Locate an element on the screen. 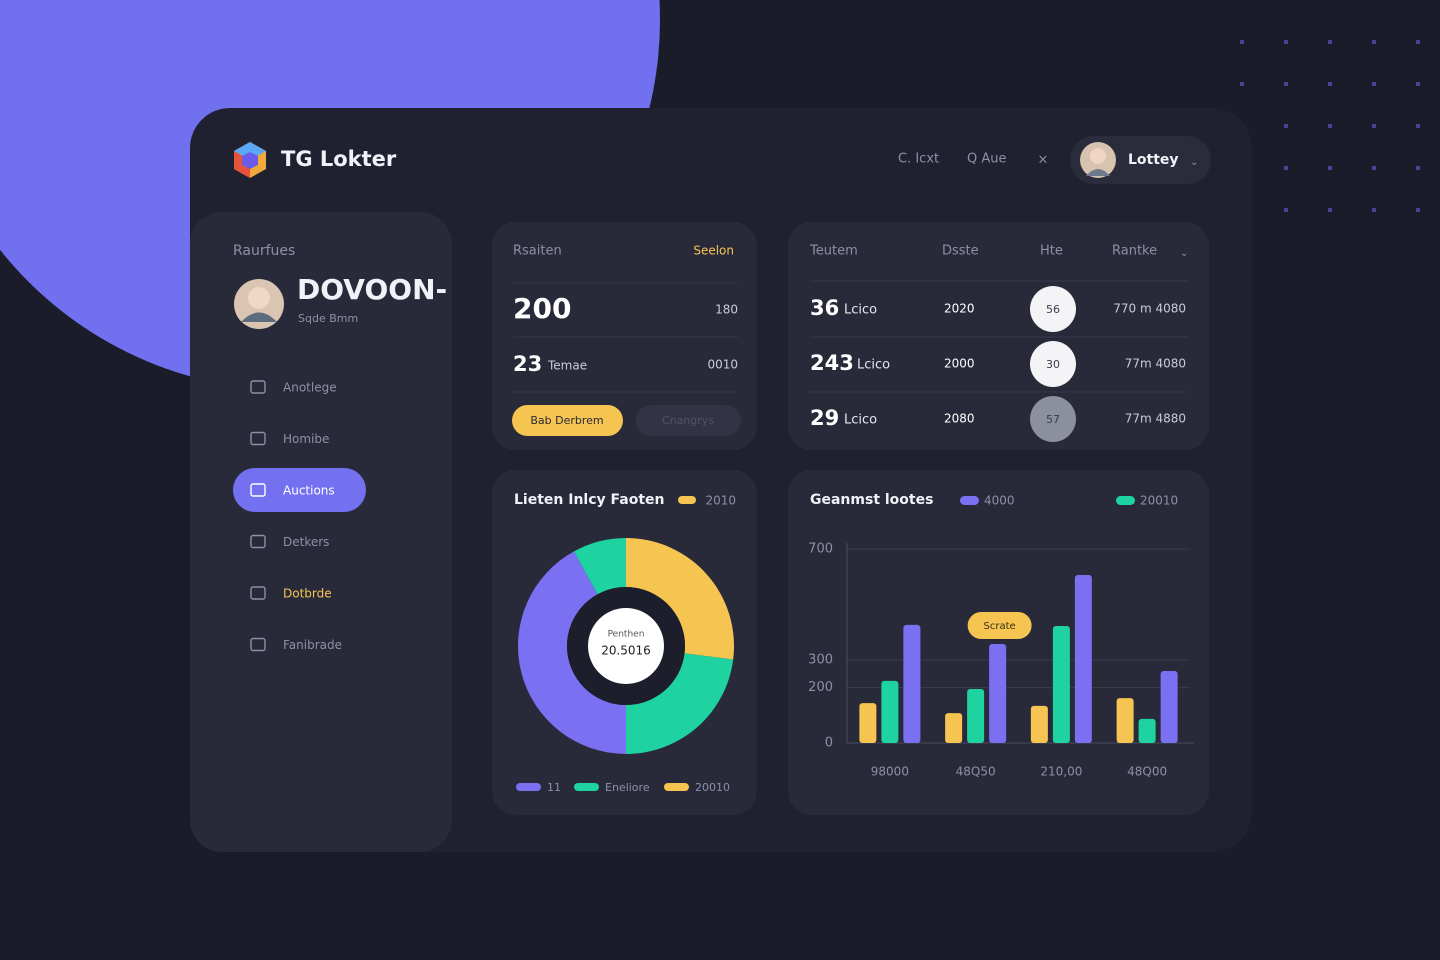 The image size is (1440, 960). y-tick-label: 300 is located at coordinates (820, 659).